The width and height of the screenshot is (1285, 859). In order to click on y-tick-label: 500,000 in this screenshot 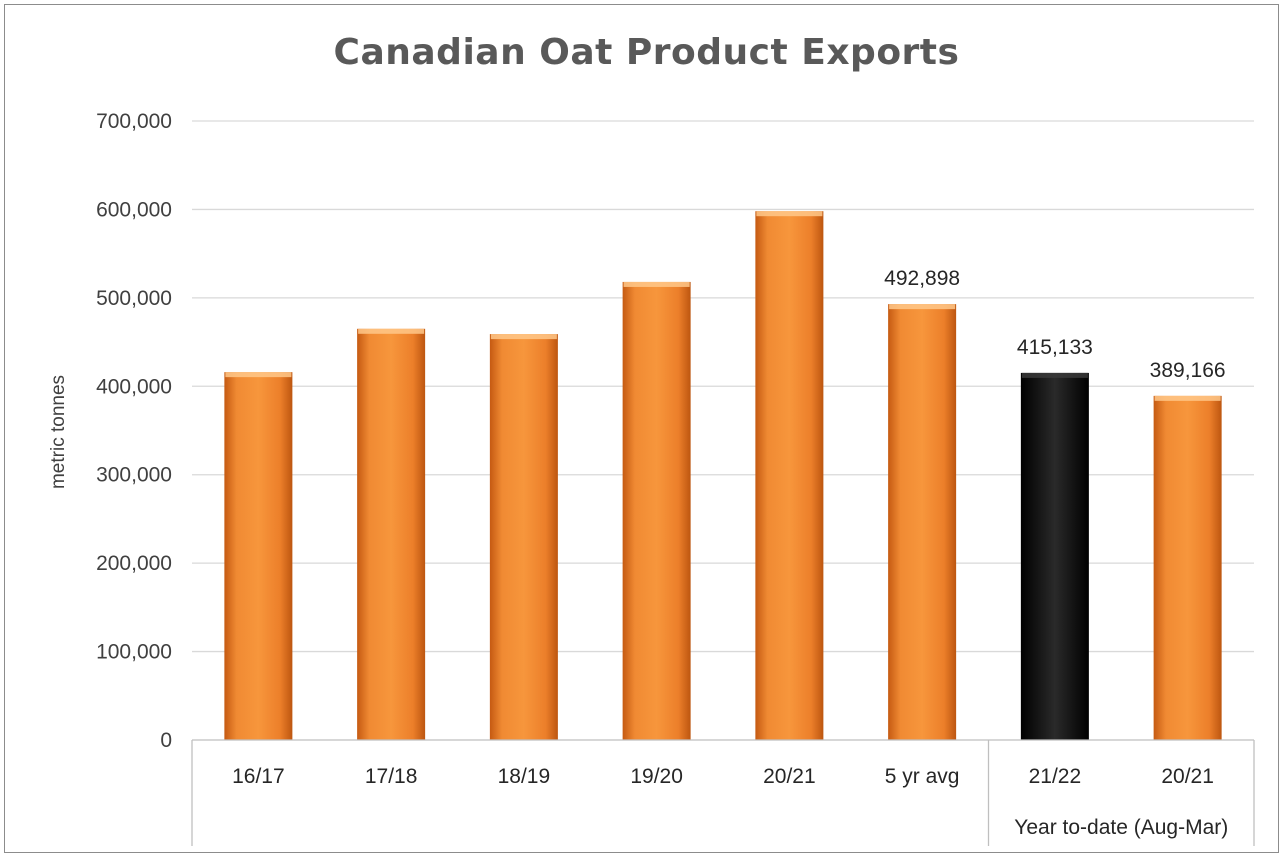, I will do `click(134, 298)`.